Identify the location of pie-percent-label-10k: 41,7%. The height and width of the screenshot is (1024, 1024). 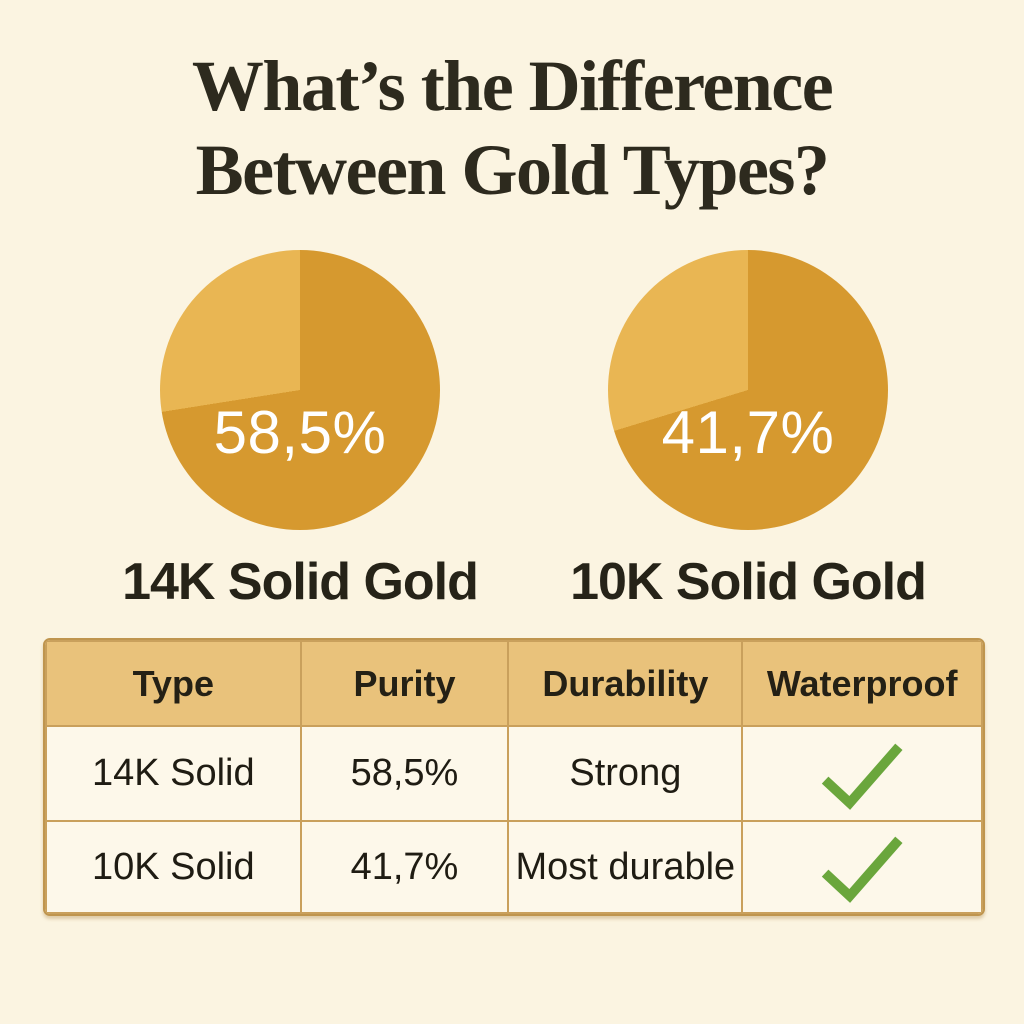
(748, 433).